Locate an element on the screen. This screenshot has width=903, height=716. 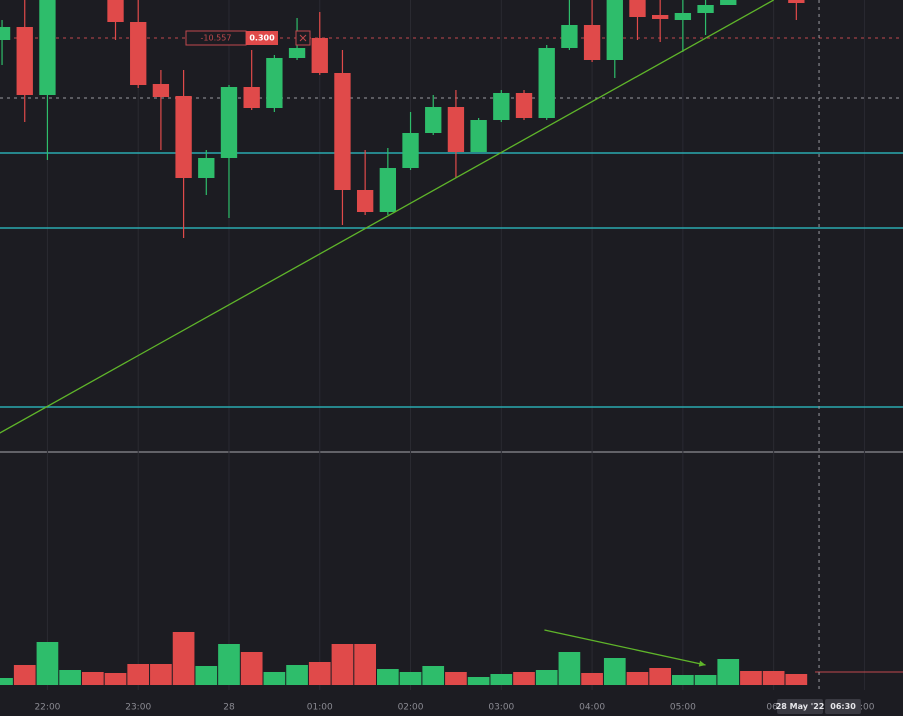
x-tick-label: 04:00 is located at coordinates (592, 708).